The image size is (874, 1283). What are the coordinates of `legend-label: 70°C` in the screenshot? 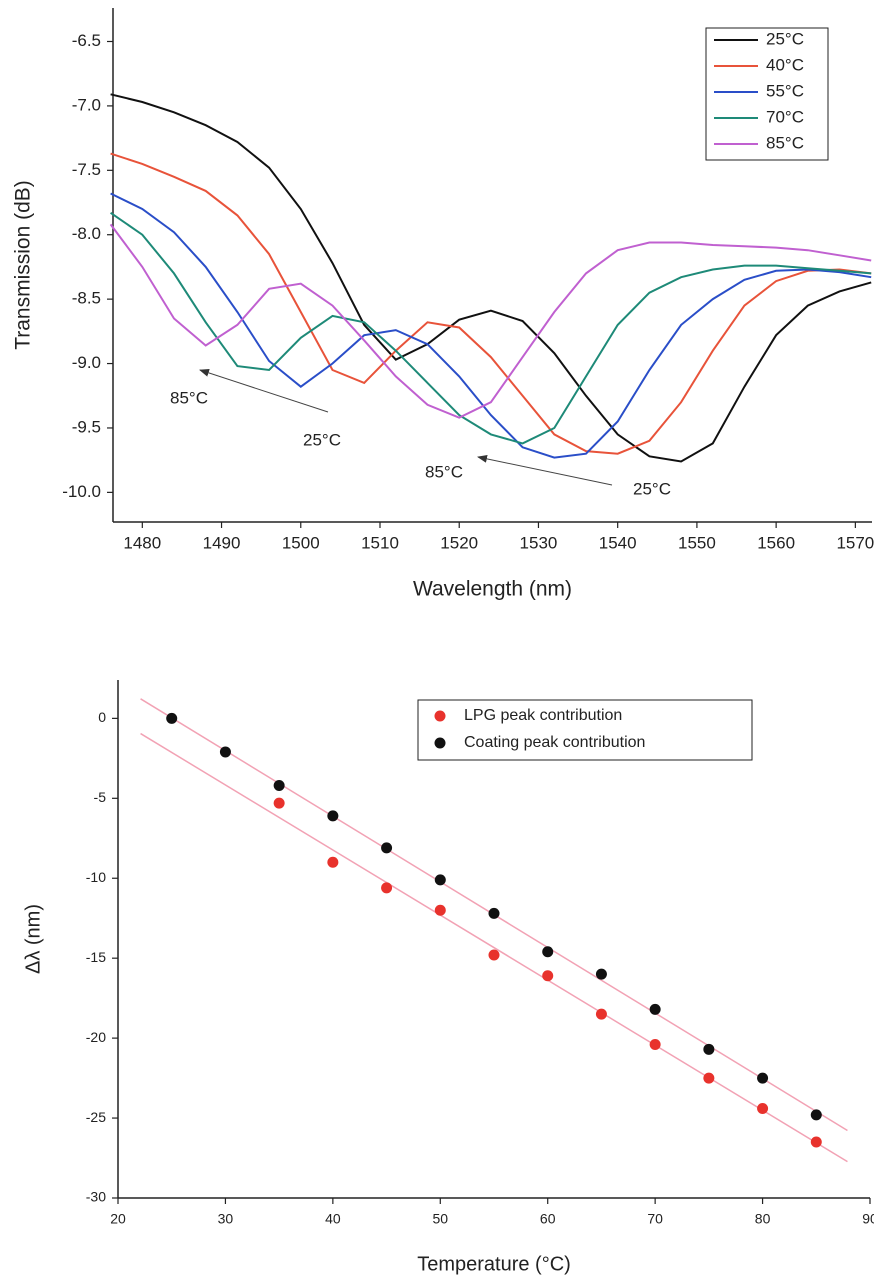 It's located at (785, 116).